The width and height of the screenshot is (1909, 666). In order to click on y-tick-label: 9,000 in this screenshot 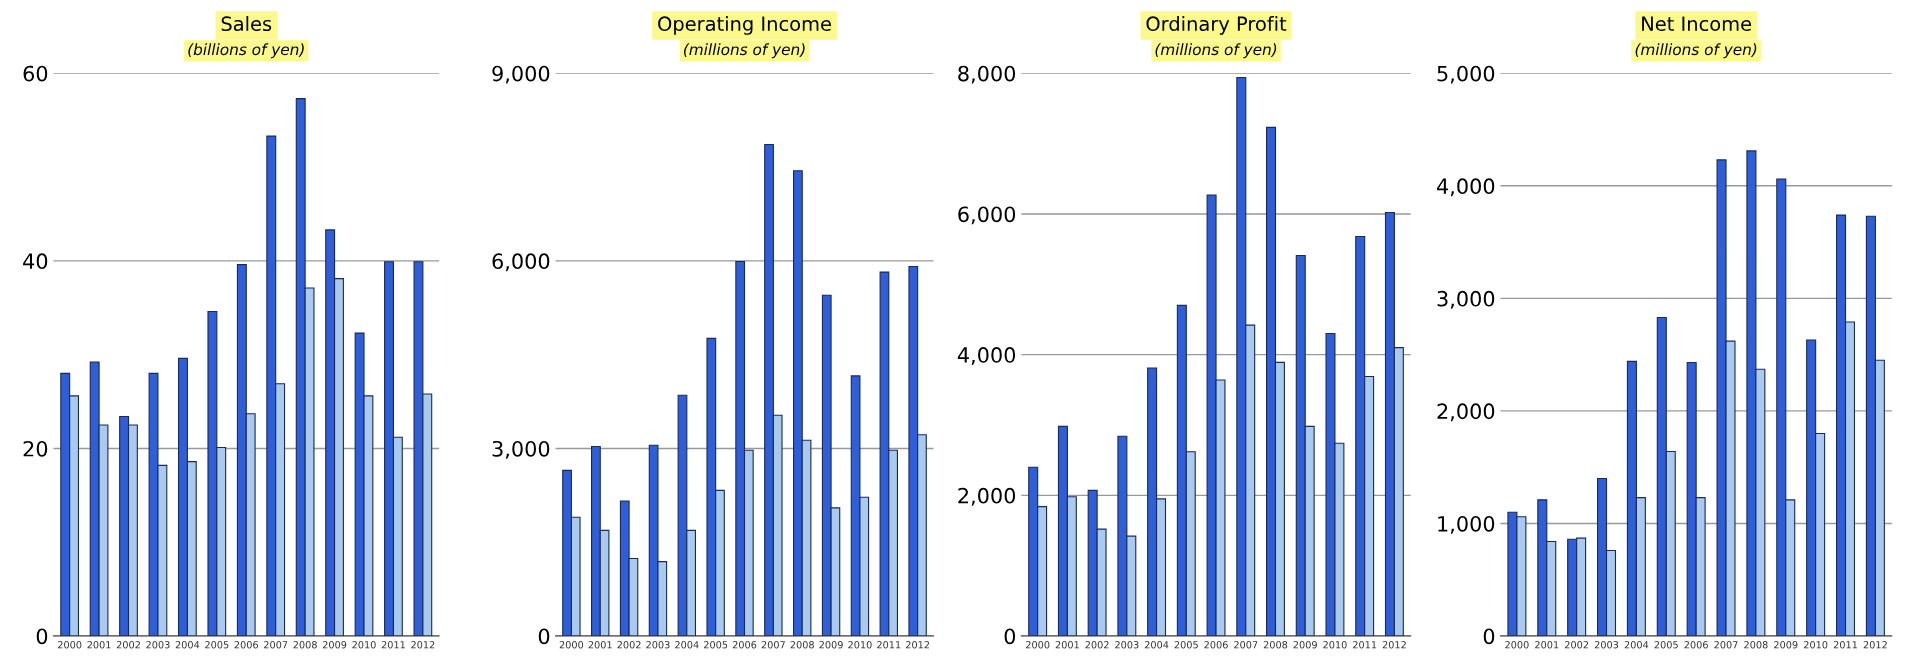, I will do `click(521, 74)`.